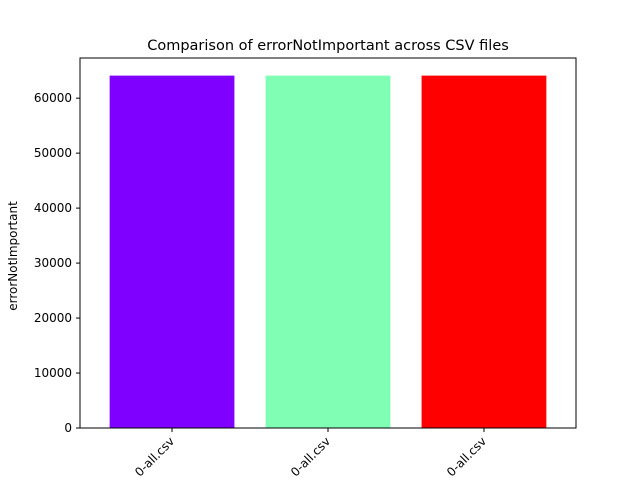 The image size is (640, 484). Describe the element at coordinates (68, 428) in the screenshot. I see `y-tick-label-0: 0` at that location.